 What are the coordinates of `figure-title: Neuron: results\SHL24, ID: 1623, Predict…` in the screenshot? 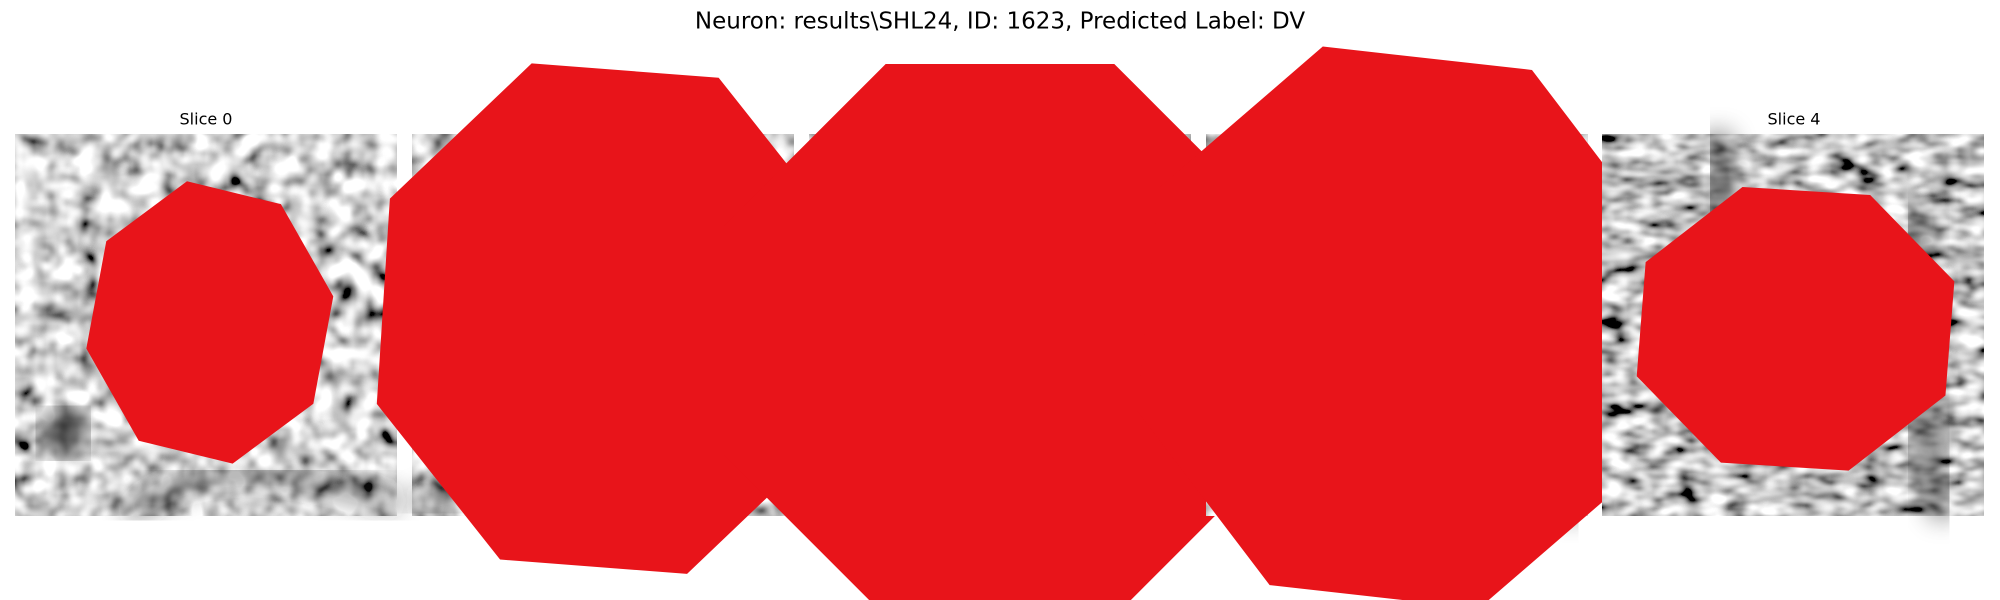 It's located at (1000, 22).